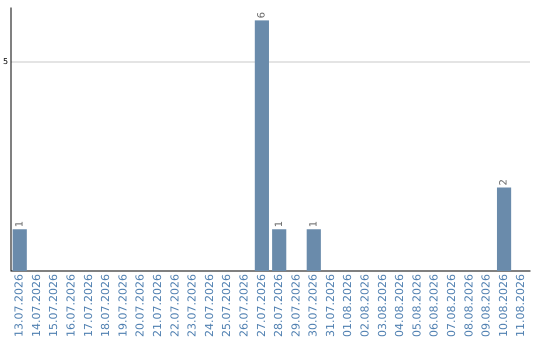 The width and height of the screenshot is (540, 340). What do you see at coordinates (486, 306) in the screenshot?
I see `x-tick-label: 09.08.2026` at bounding box center [486, 306].